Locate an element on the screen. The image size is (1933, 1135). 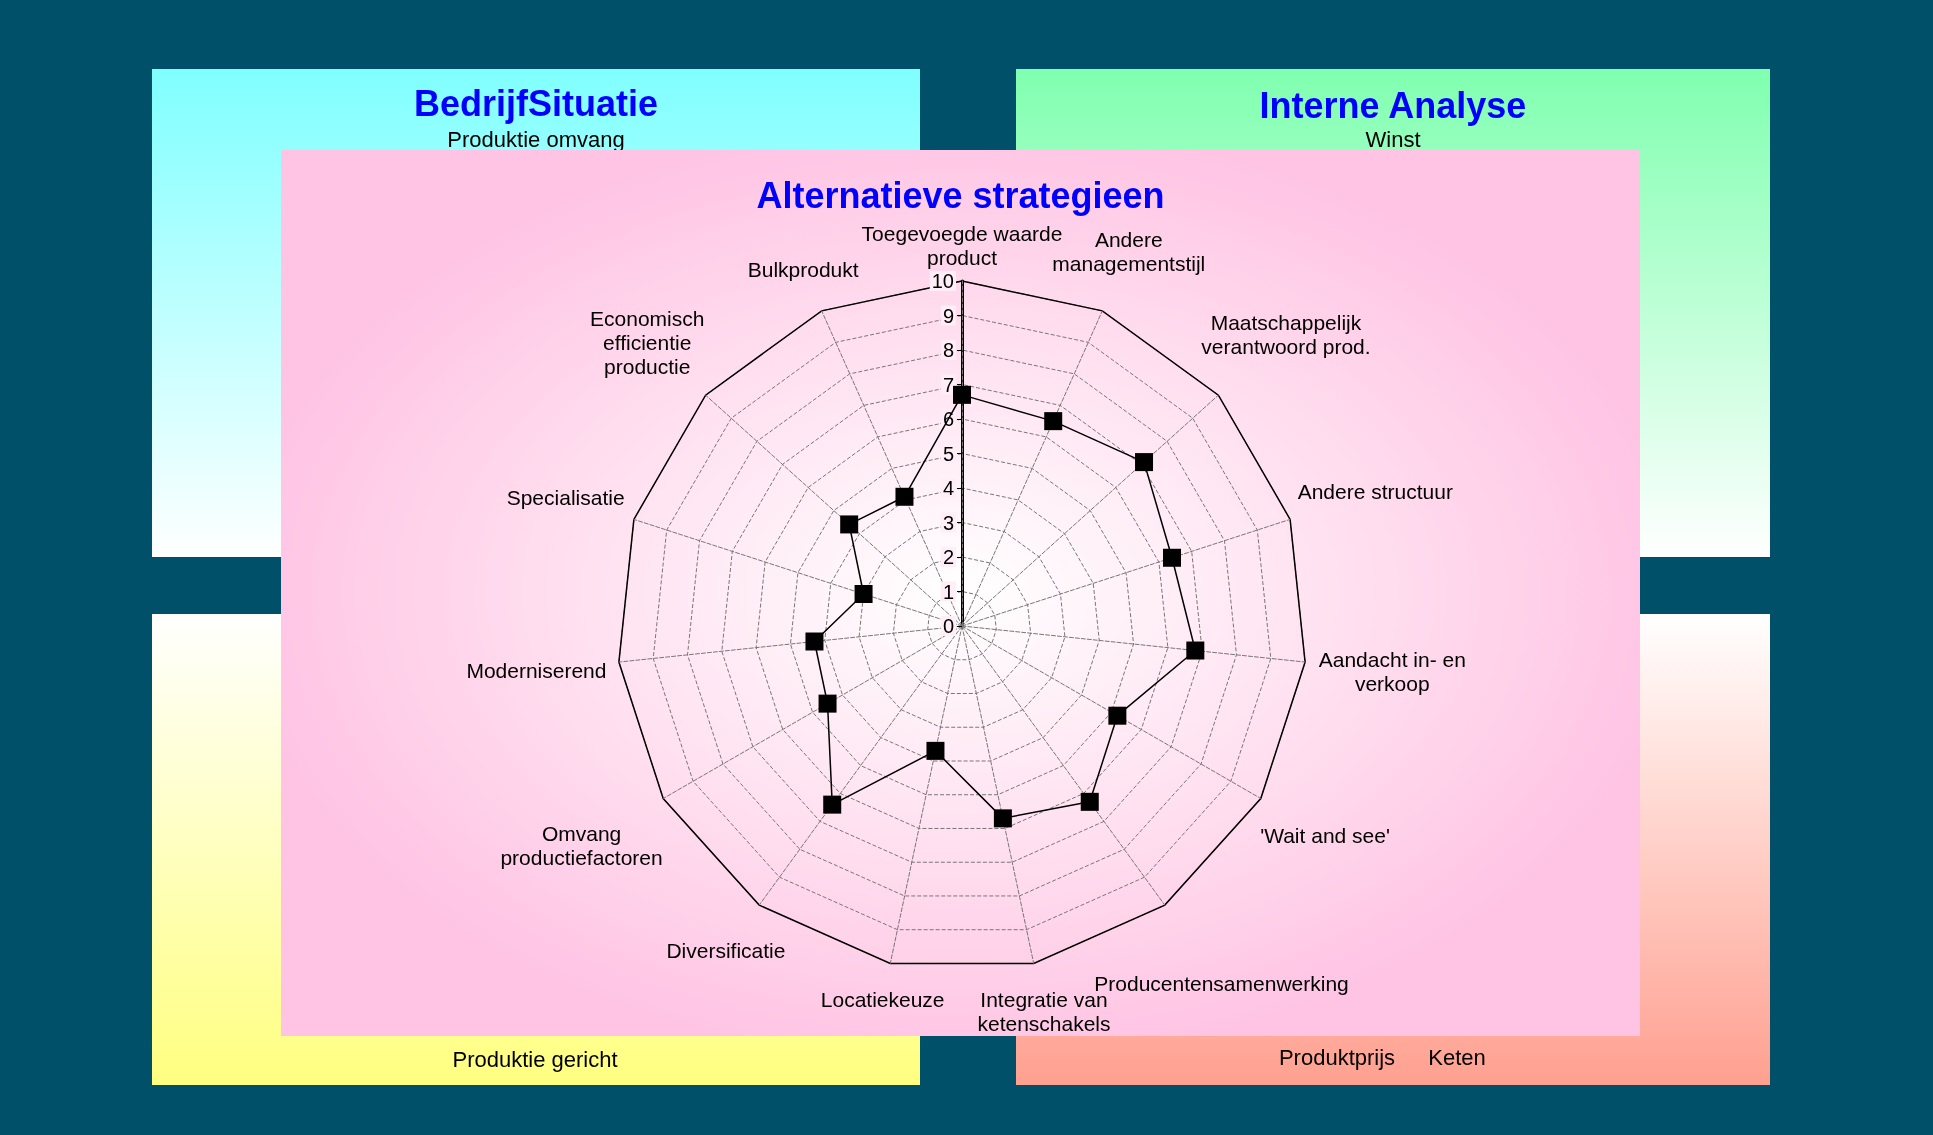
text: Winst is located at coordinates (1393, 140).